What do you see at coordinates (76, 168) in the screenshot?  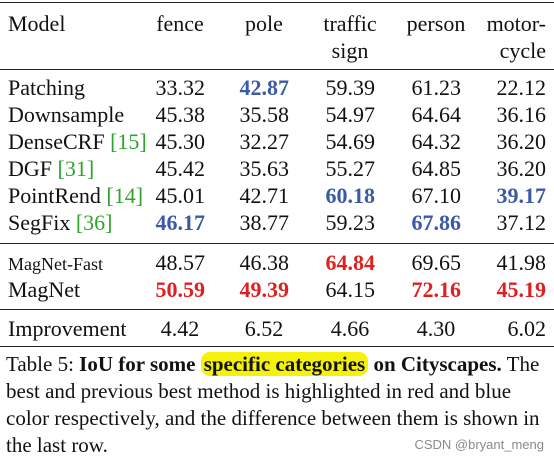 I see `citation: [31]` at bounding box center [76, 168].